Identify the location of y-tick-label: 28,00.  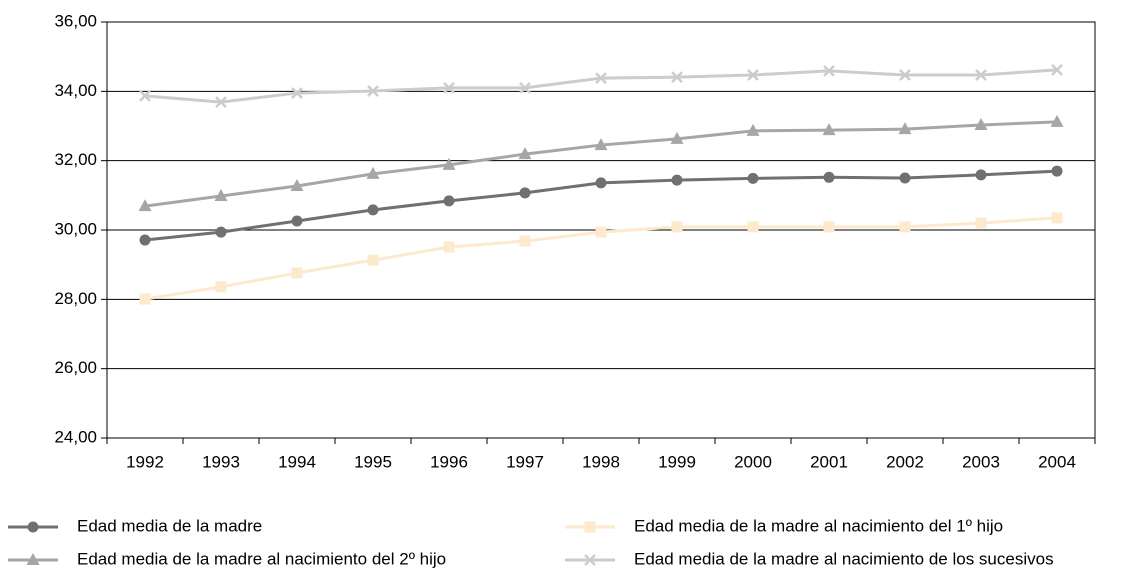
(75, 298).